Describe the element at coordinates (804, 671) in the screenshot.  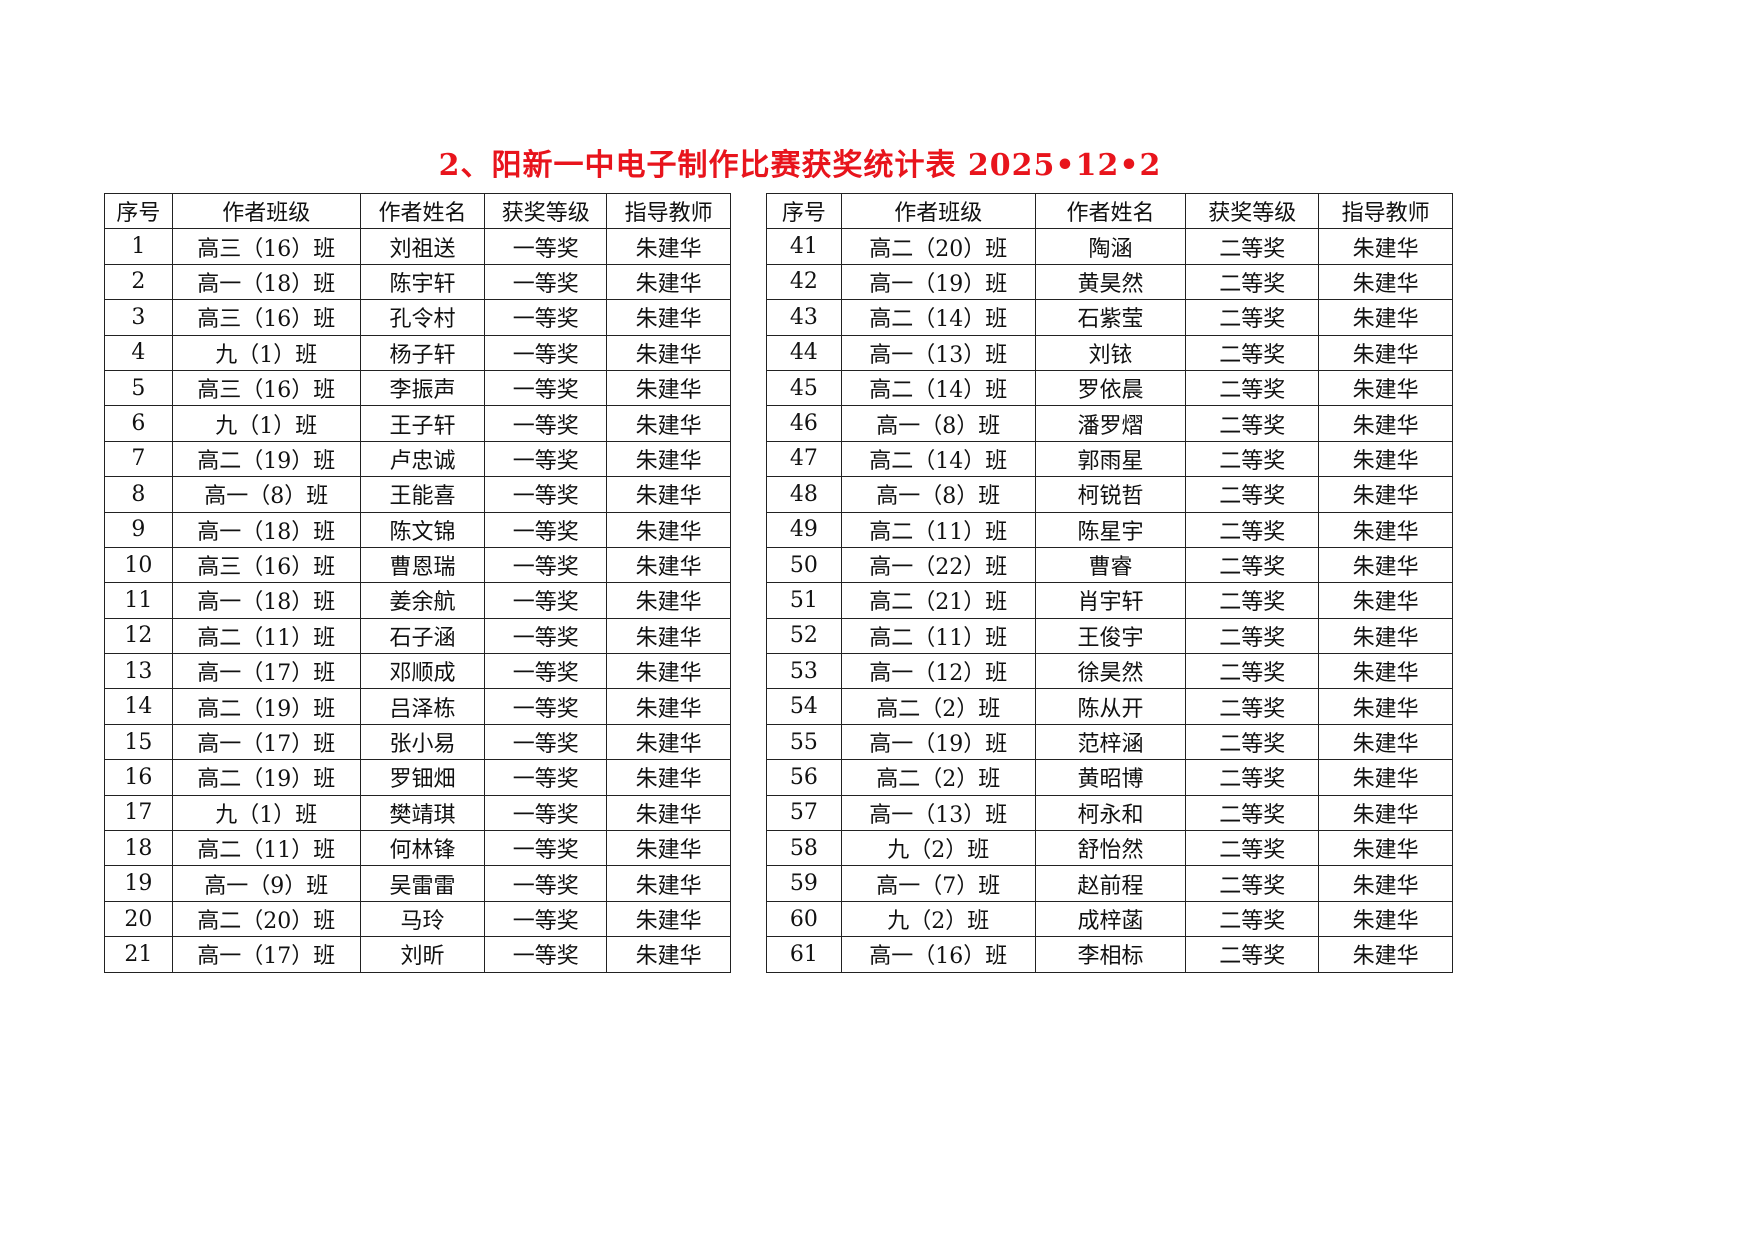
I see `cell-index: 53` at that location.